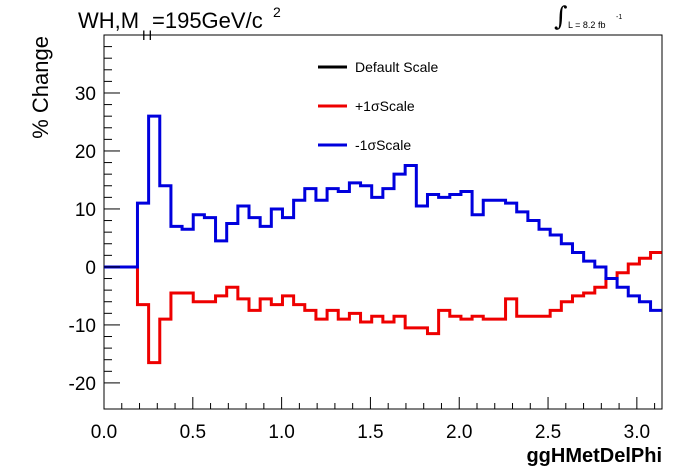  Describe the element at coordinates (561, 17) in the screenshot. I see `integral-icon: ∫` at that location.